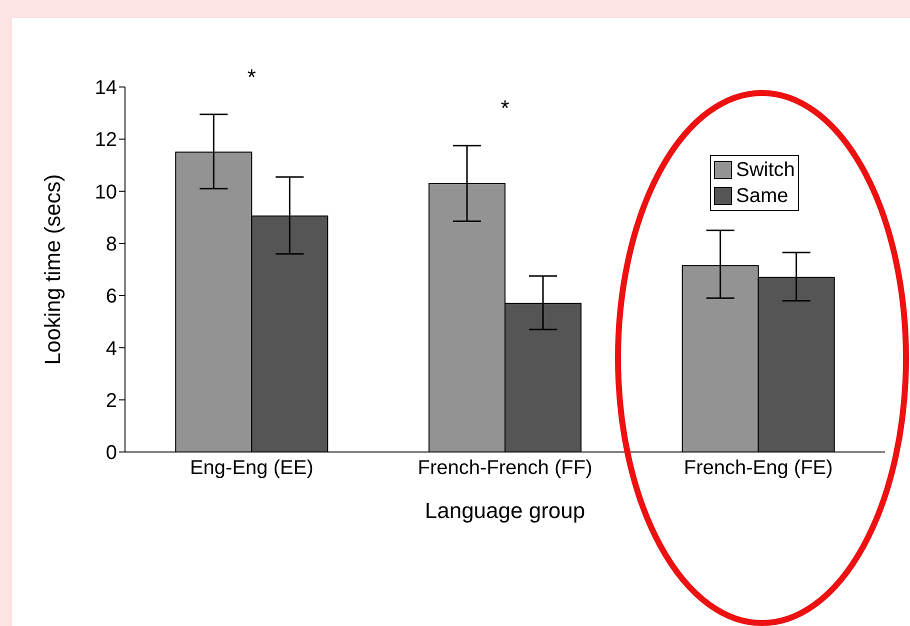  What do you see at coordinates (111, 401) in the screenshot?
I see `y-tick-label: 2` at bounding box center [111, 401].